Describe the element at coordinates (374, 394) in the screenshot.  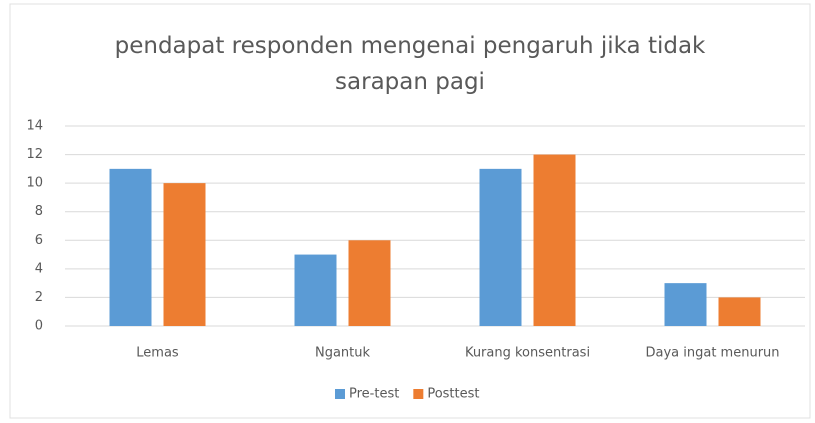
I see `legend-label: Pre-test` at that location.